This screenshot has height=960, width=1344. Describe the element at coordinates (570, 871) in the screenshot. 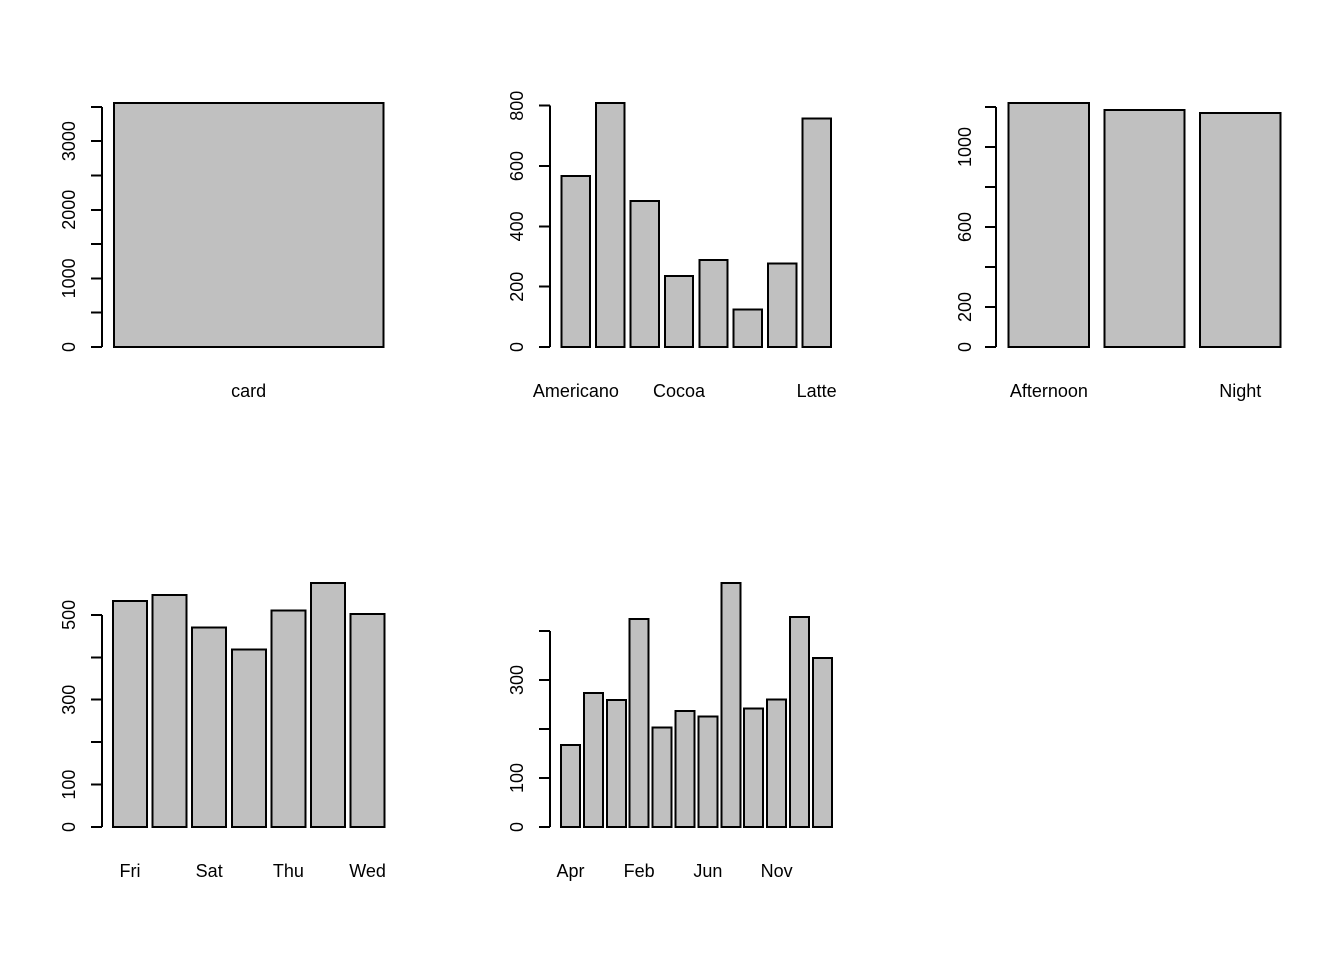

I see `x-category-label: Apr` at that location.